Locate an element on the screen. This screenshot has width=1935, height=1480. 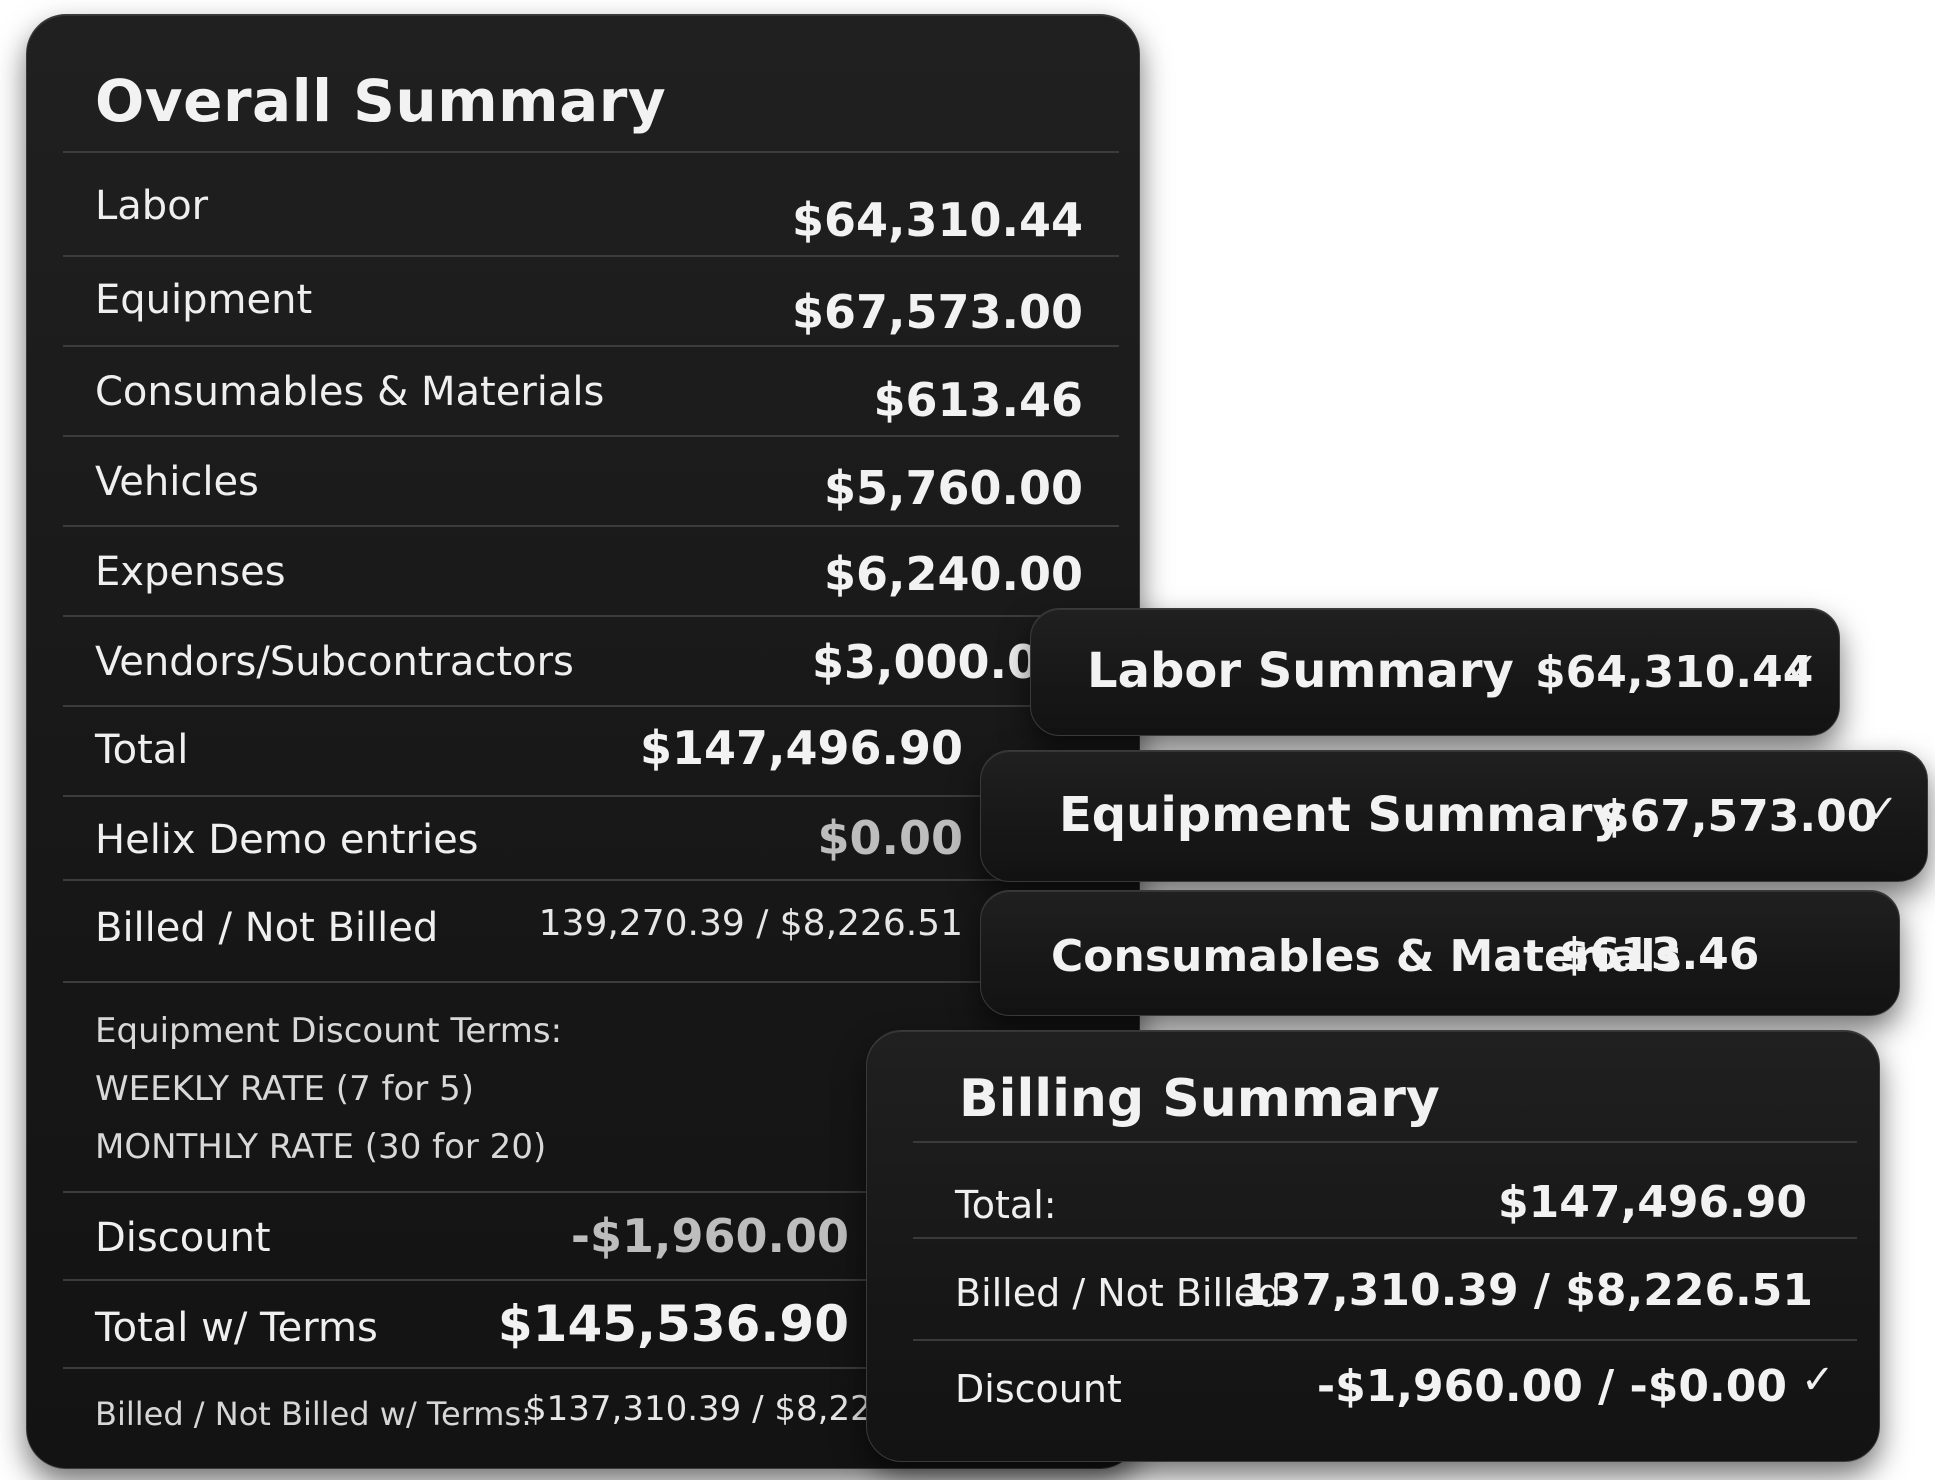
row-value-helix-demo: $0.00 is located at coordinates (890, 838).